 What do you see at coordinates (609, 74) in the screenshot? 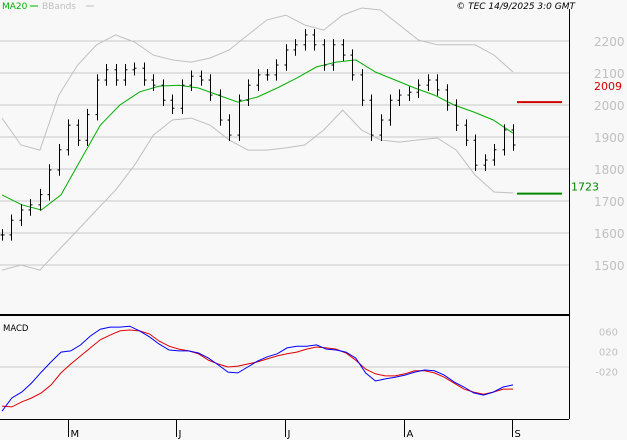
I see `price-tick-label: 2100` at bounding box center [609, 74].